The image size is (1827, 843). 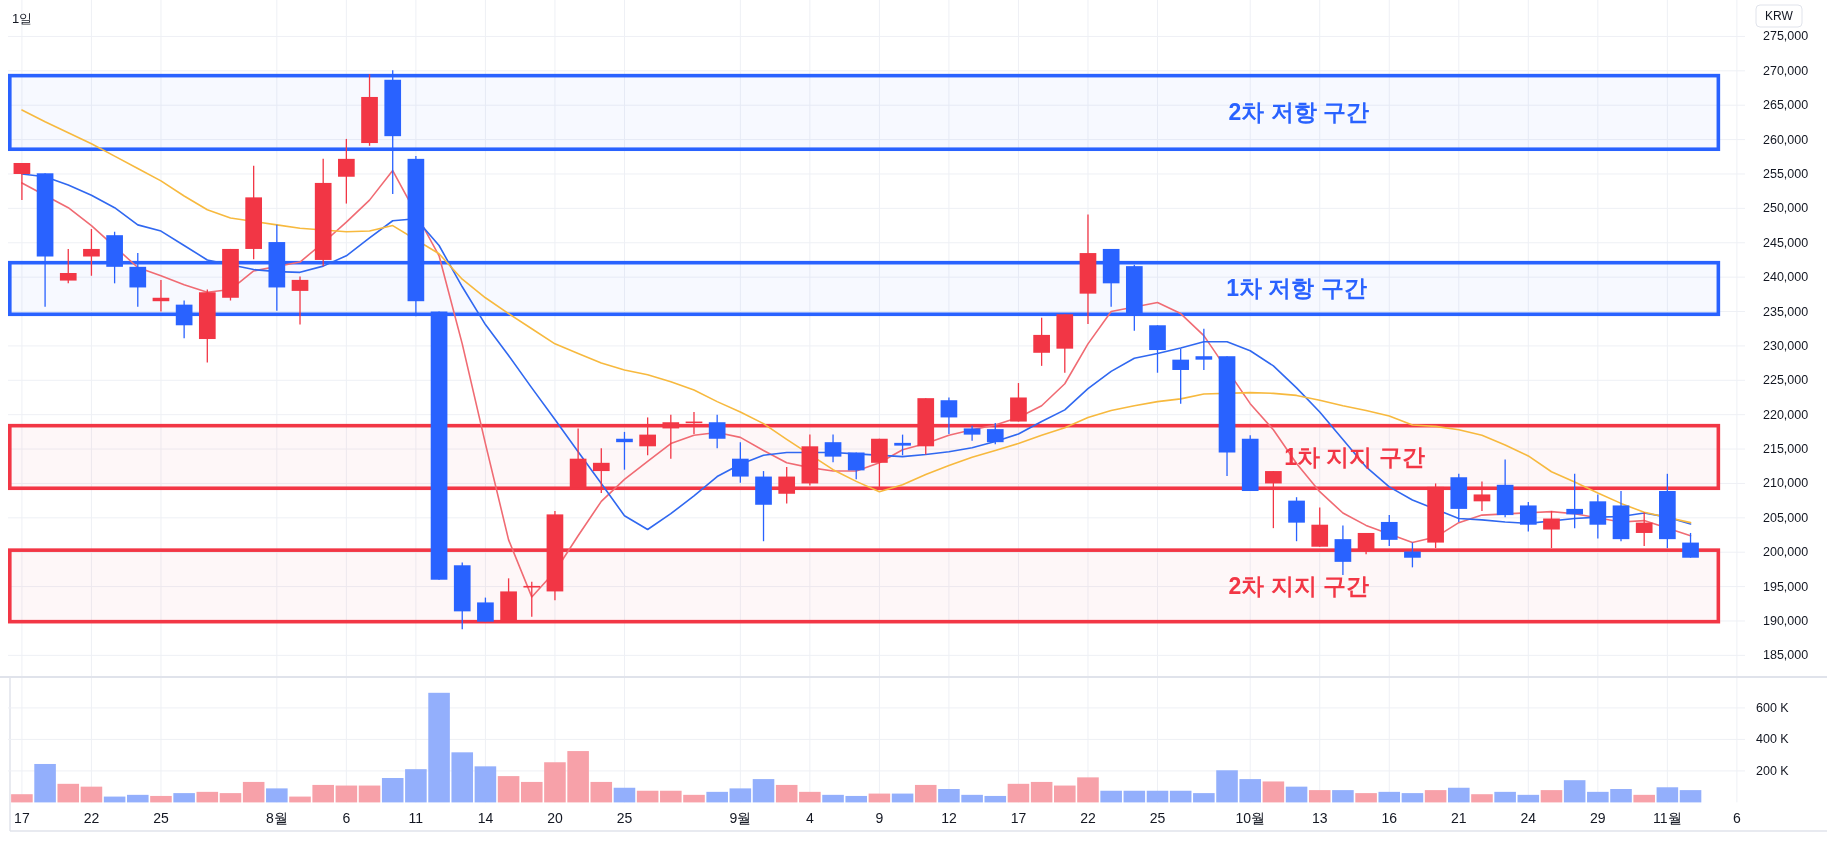 I want to click on y-tick-label: 250,000, so click(x=1786, y=208).